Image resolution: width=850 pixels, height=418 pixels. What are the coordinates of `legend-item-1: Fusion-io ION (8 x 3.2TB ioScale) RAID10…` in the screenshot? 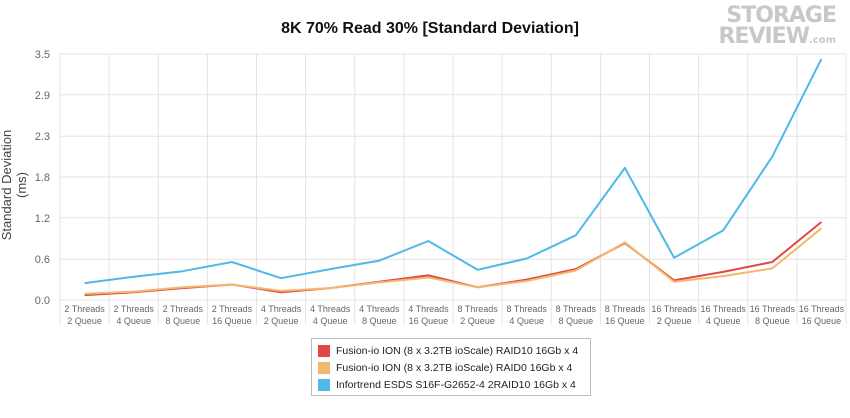 It's located at (451, 350).